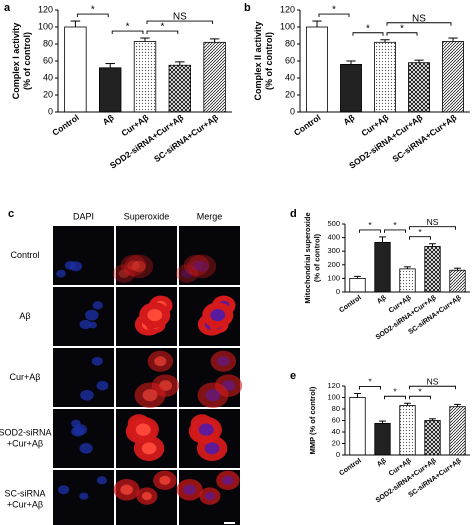  What do you see at coordinates (210, 216) in the screenshot?
I see `column-header: Merge` at bounding box center [210, 216].